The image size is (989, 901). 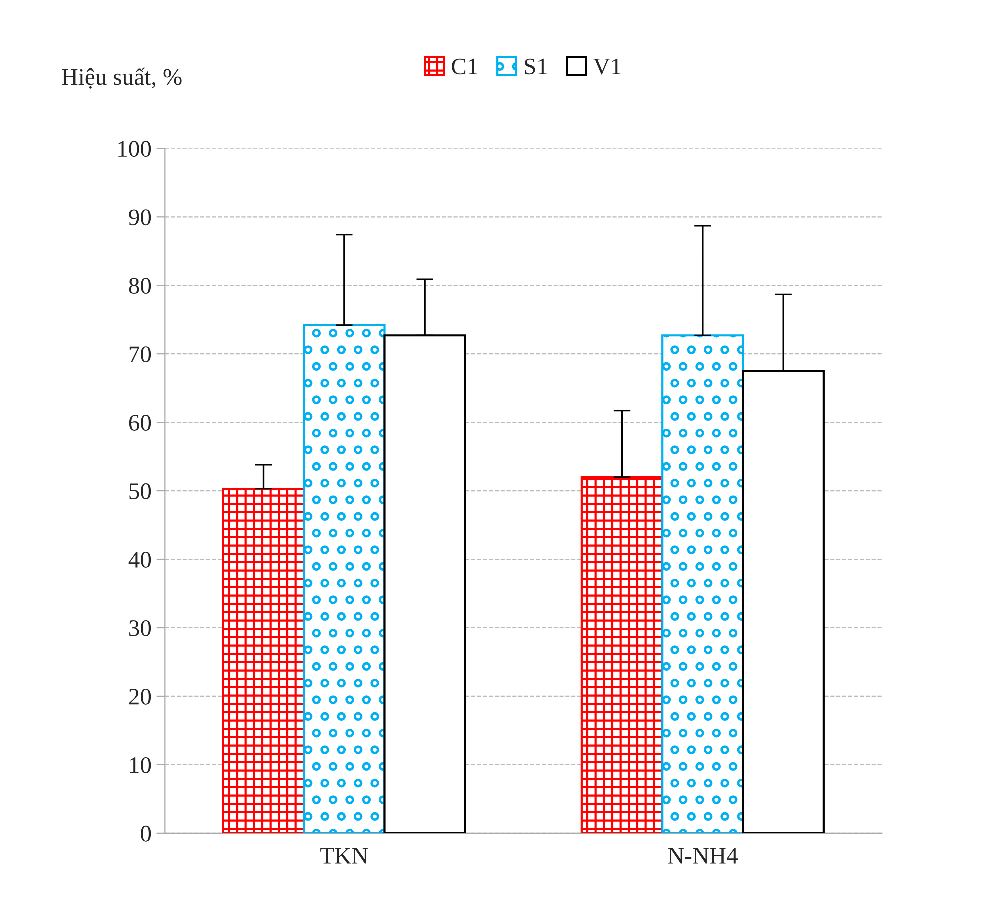 What do you see at coordinates (135, 149) in the screenshot?
I see `y-tick-label: 100` at bounding box center [135, 149].